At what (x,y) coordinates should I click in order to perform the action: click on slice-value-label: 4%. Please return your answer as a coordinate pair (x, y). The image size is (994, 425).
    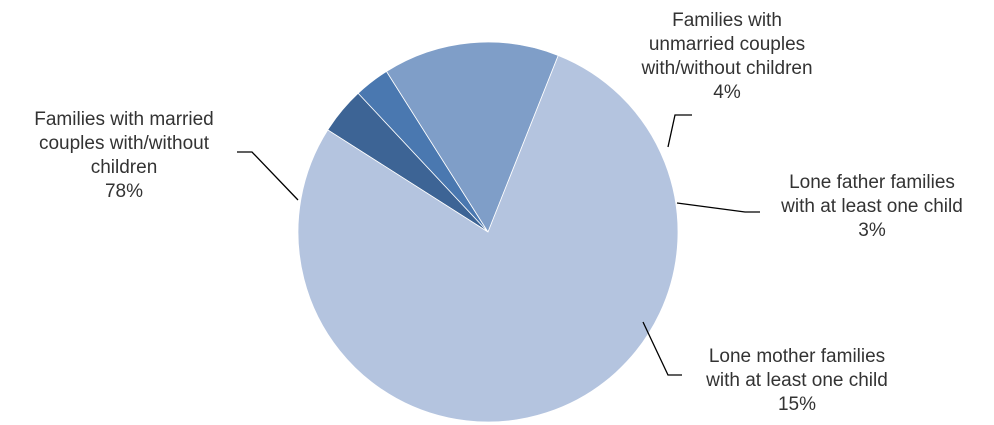
    Looking at the image, I should click on (727, 92).